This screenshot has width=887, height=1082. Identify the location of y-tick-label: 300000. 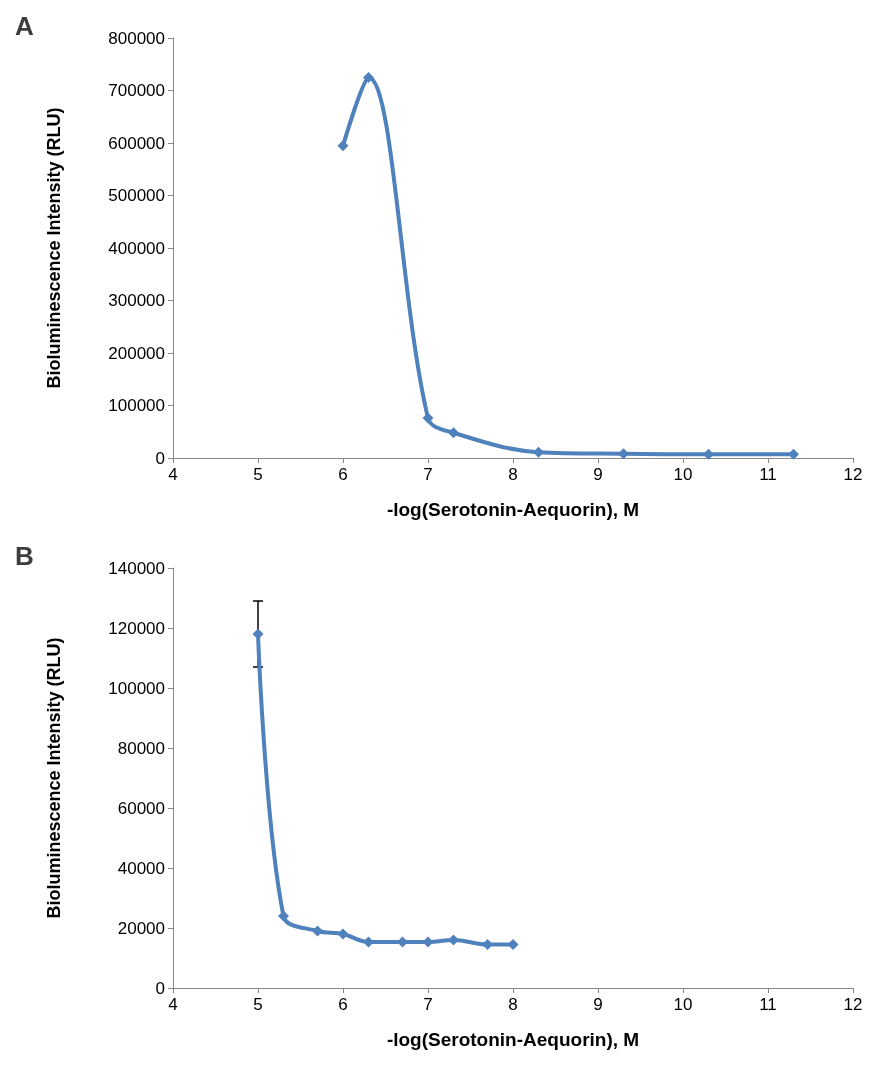
(136, 300).